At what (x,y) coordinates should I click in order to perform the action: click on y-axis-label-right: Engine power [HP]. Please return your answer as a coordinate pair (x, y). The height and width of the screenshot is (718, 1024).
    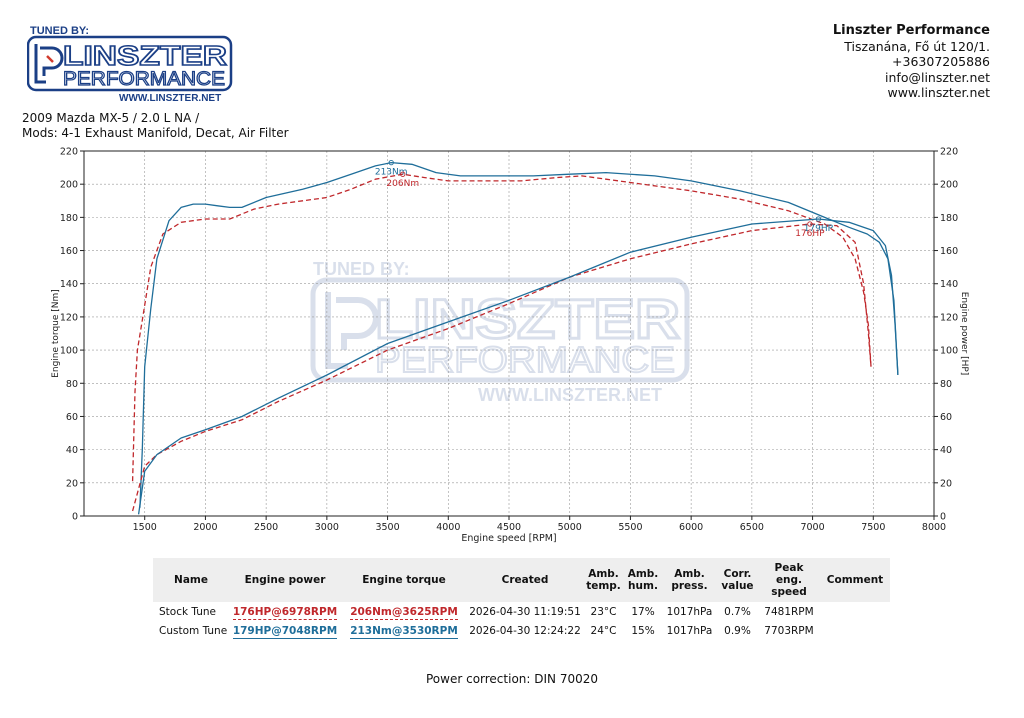
    Looking at the image, I should click on (964, 334).